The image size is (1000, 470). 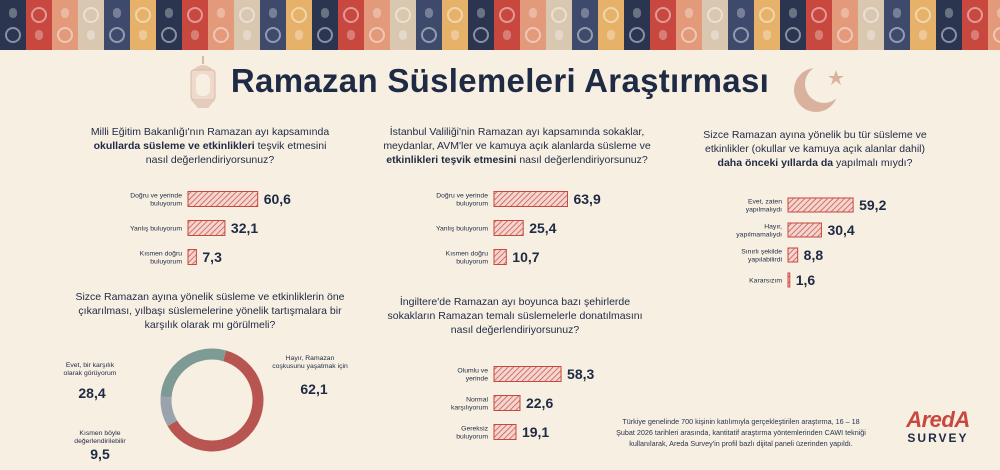 What do you see at coordinates (310, 366) in the screenshot?
I see `slice-label: coşkusunu yaşatmak için` at bounding box center [310, 366].